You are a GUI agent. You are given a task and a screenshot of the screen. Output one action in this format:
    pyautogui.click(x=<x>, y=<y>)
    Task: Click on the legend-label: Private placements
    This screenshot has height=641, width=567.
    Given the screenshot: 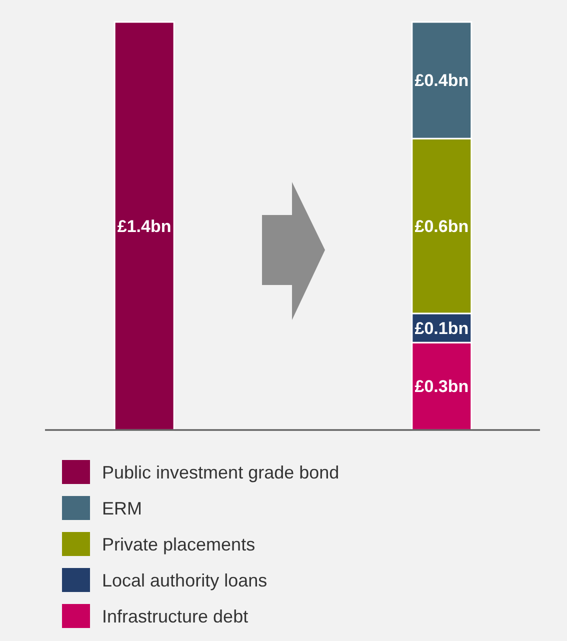 What is the action you would take?
    pyautogui.click(x=179, y=544)
    